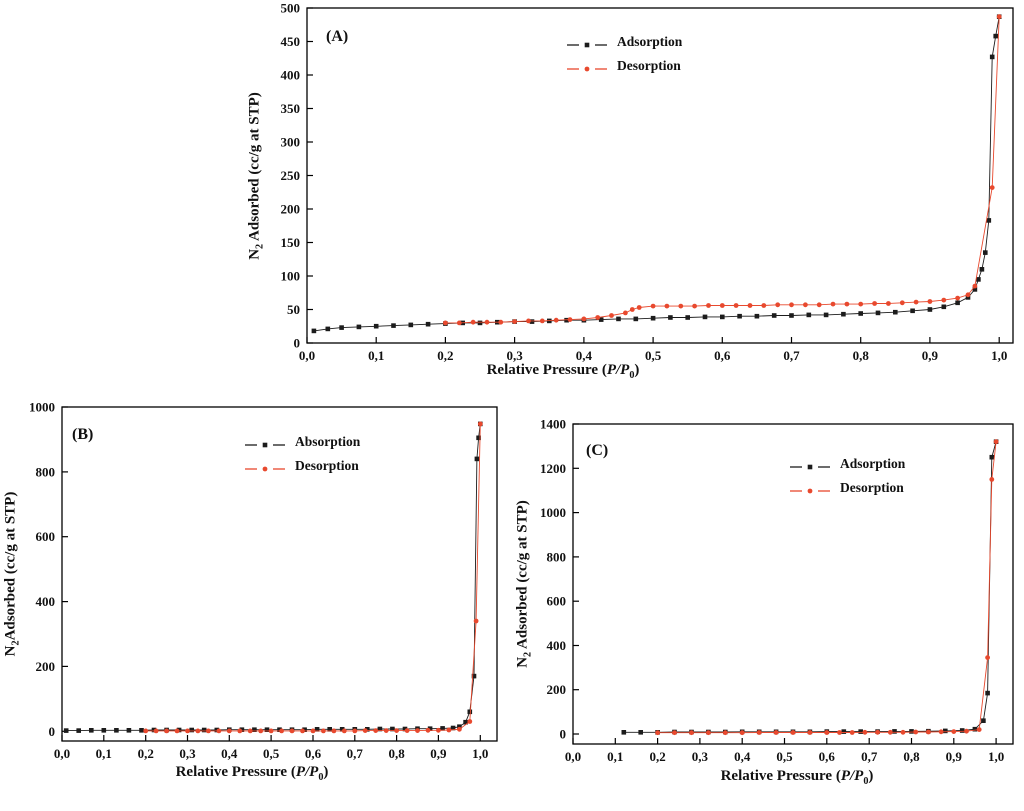 The image size is (1024, 811). I want to click on svg-text: 600, so click(557, 601).